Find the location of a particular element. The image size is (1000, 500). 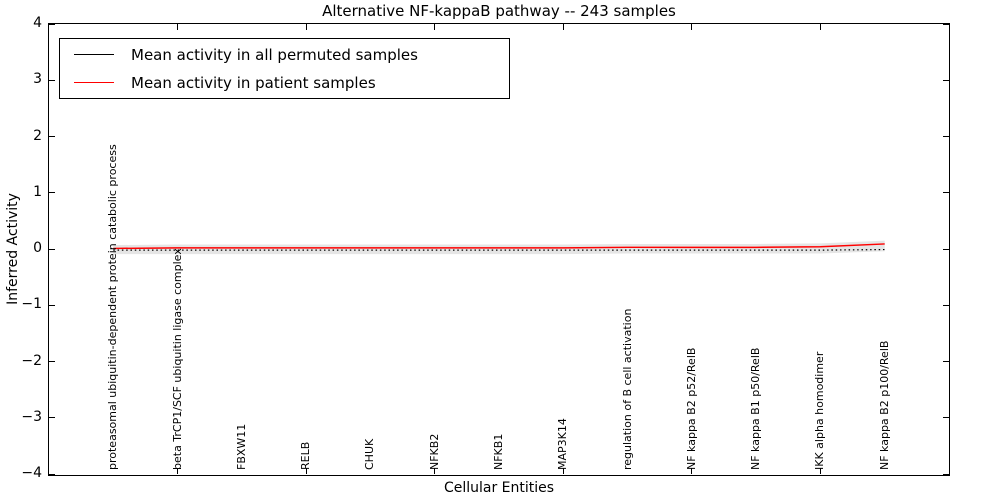

x-category-label: beta TrCP1/SCF ubiquitin ligase complex is located at coordinates (177, 359).